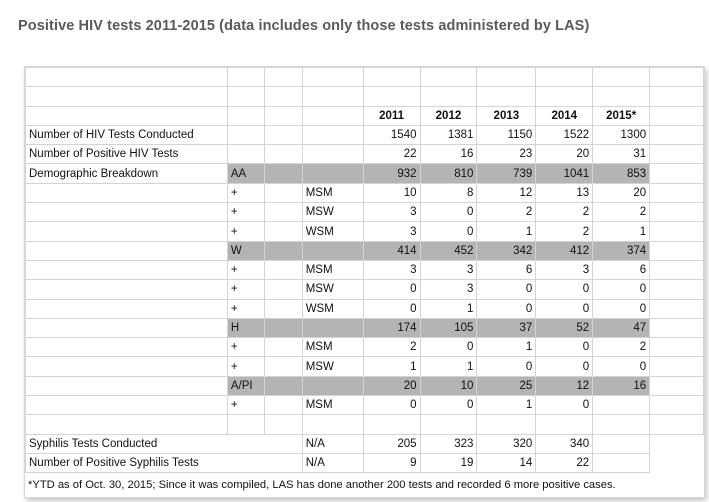 Image resolution: width=709 pixels, height=502 pixels. What do you see at coordinates (506, 328) in the screenshot?
I see `value-cell: 37` at bounding box center [506, 328].